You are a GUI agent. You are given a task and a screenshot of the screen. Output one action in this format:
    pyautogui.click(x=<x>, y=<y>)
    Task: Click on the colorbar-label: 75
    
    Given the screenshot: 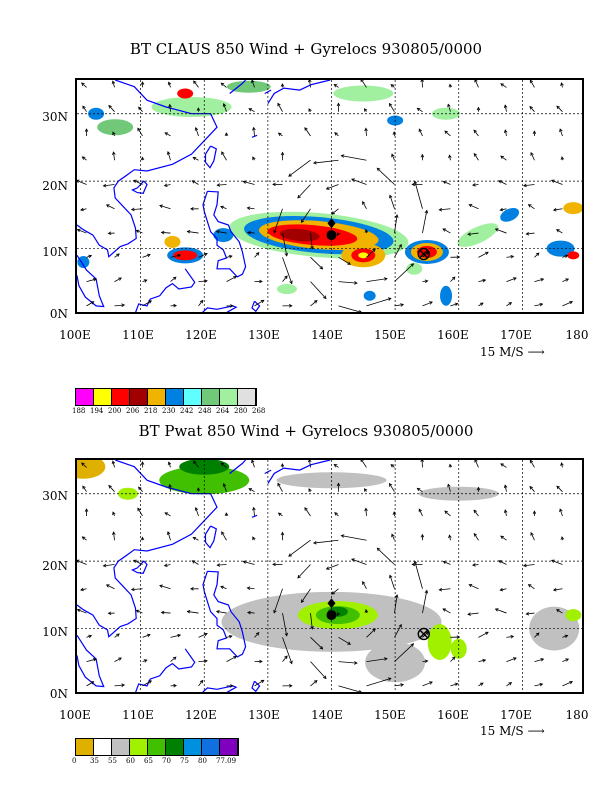 What is the action you would take?
    pyautogui.click(x=184, y=761)
    